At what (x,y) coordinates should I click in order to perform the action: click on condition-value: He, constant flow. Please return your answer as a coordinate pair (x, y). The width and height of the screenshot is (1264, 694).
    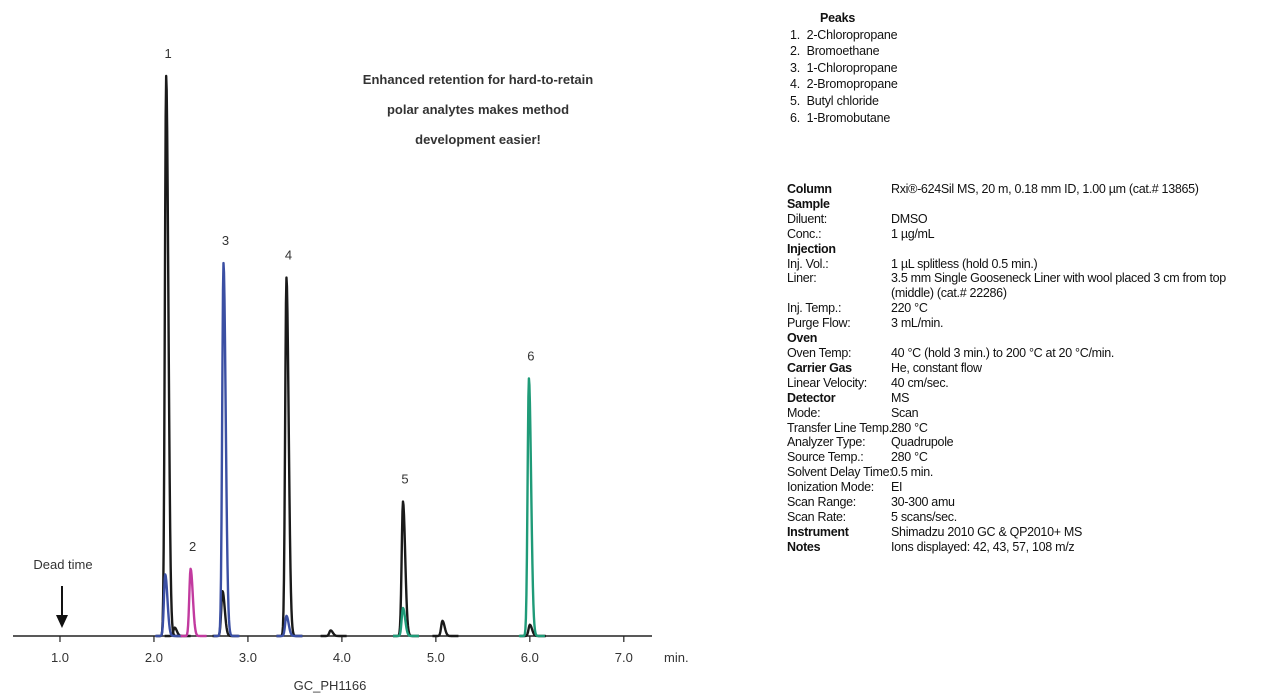
    Looking at the image, I should click on (936, 367).